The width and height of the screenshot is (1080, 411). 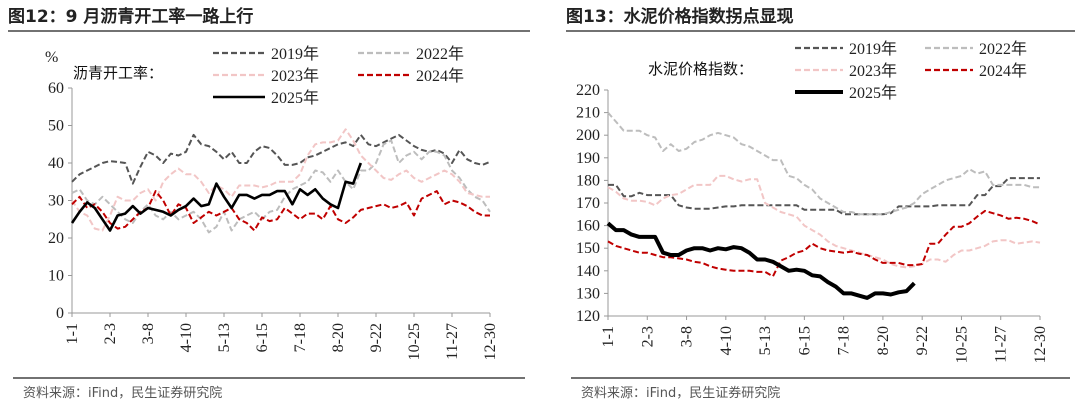 I want to click on y-tick-label: 20, so click(x=56, y=238).